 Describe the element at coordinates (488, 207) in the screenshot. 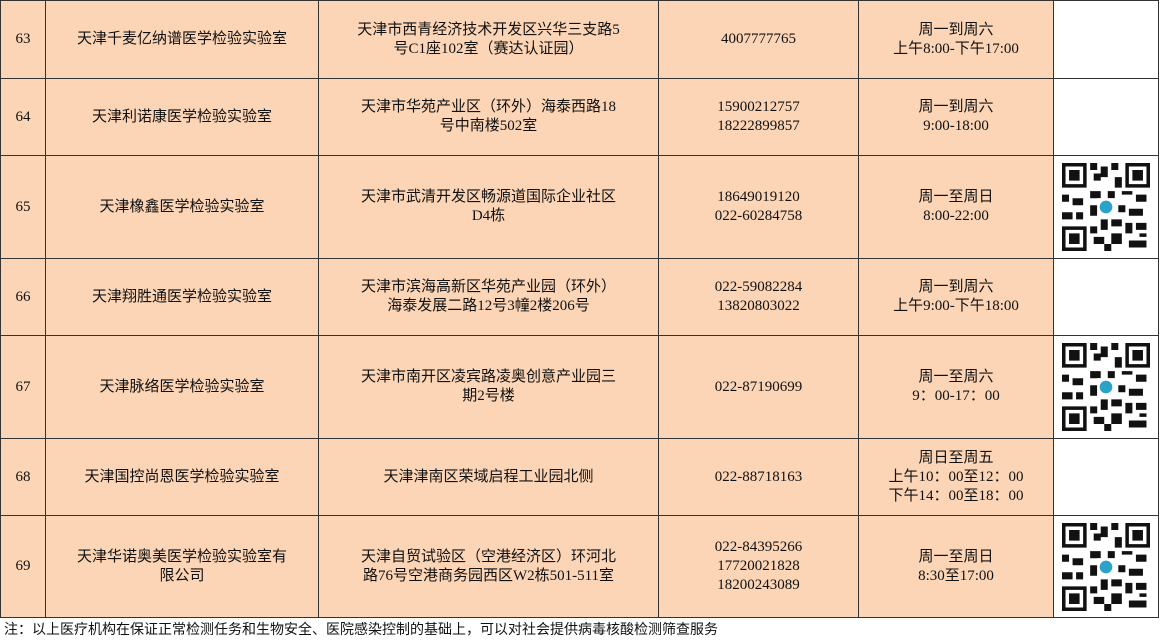

I see `address-cell: 天津市武清开发区畅源道国际企业社区 D4栋` at that location.